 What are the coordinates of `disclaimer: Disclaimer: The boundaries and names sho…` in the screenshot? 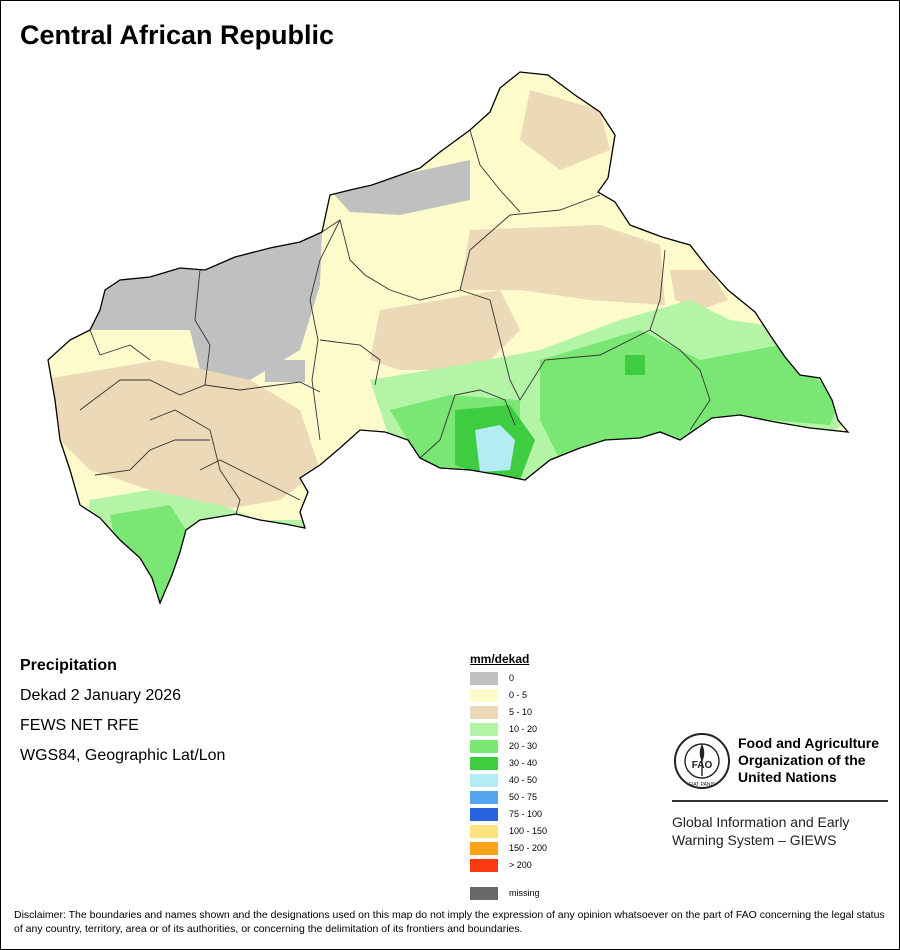 It's located at (449, 922).